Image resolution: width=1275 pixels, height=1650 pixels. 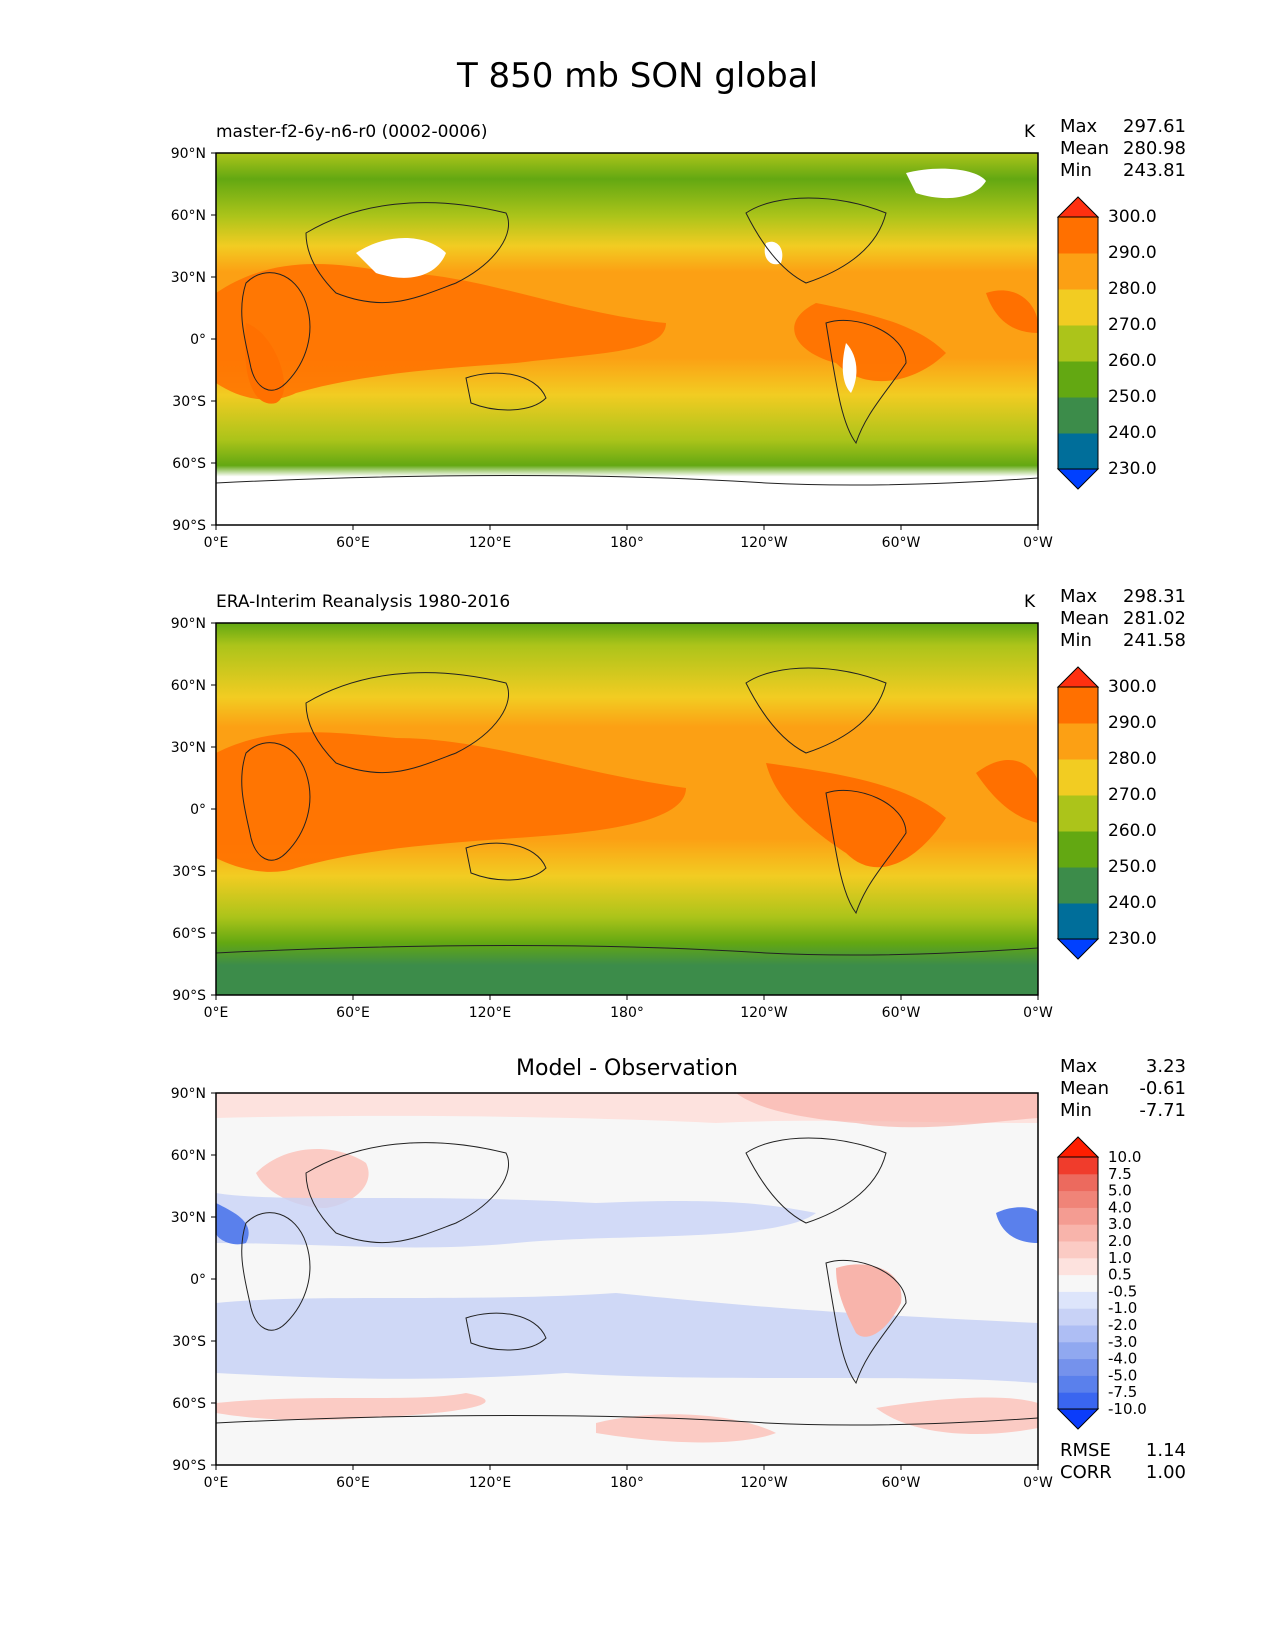 I want to click on y-axis: 90°N 60°N 30°N 0° 30°S 60°S 90°S, so click(x=193, y=340).